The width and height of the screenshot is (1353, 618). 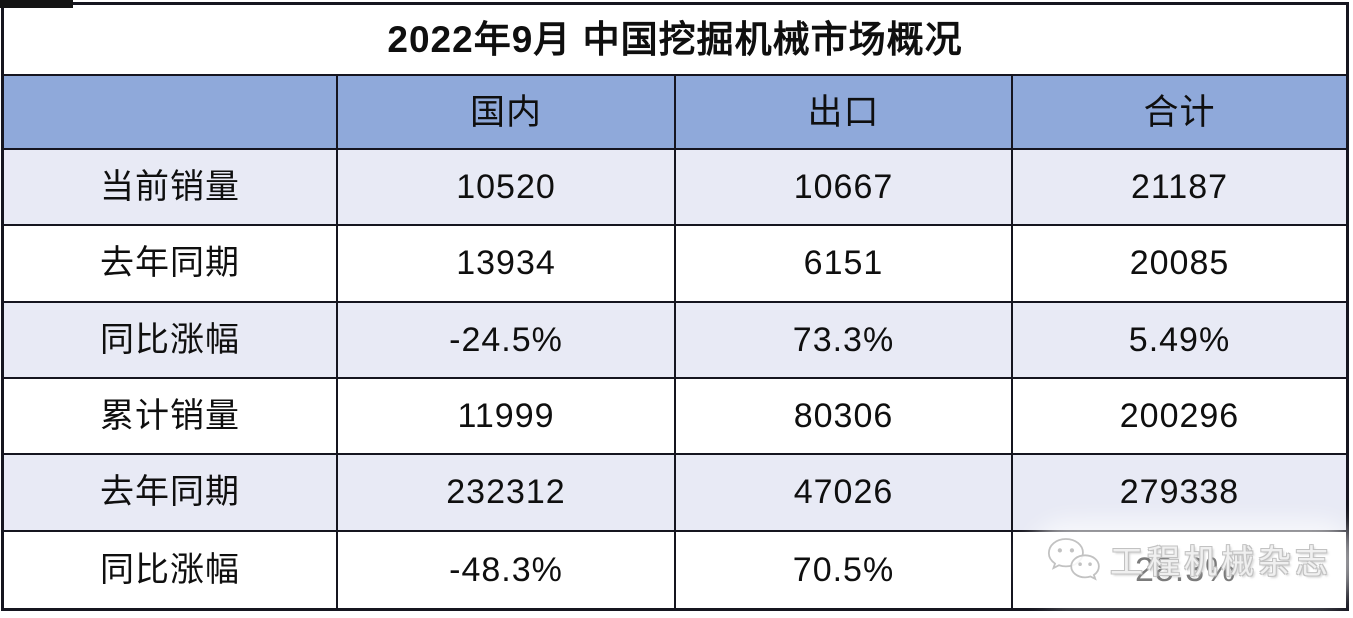 What do you see at coordinates (844, 340) in the screenshot?
I see `cell-value: 73.3%` at bounding box center [844, 340].